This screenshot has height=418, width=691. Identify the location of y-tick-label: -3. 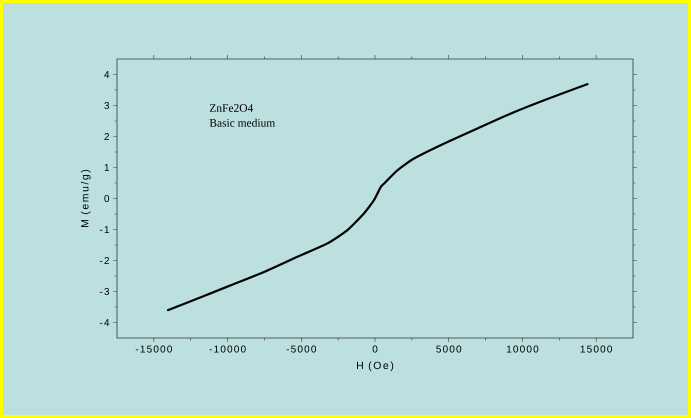
(105, 292).